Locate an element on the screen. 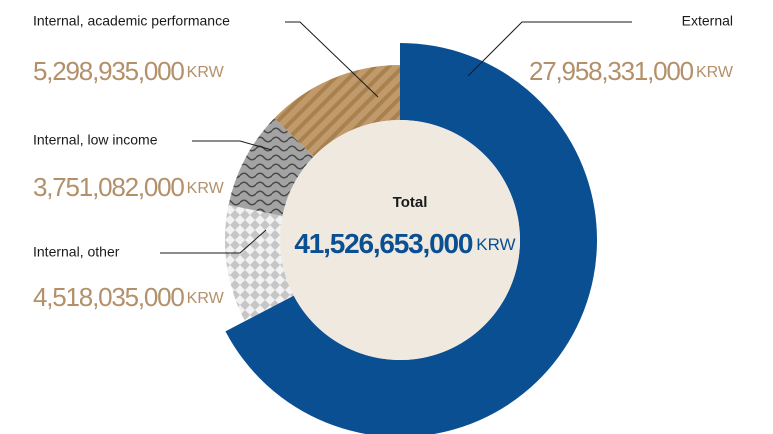 The height and width of the screenshot is (434, 773). total-number: 41,526,653,000 is located at coordinates (383, 243).